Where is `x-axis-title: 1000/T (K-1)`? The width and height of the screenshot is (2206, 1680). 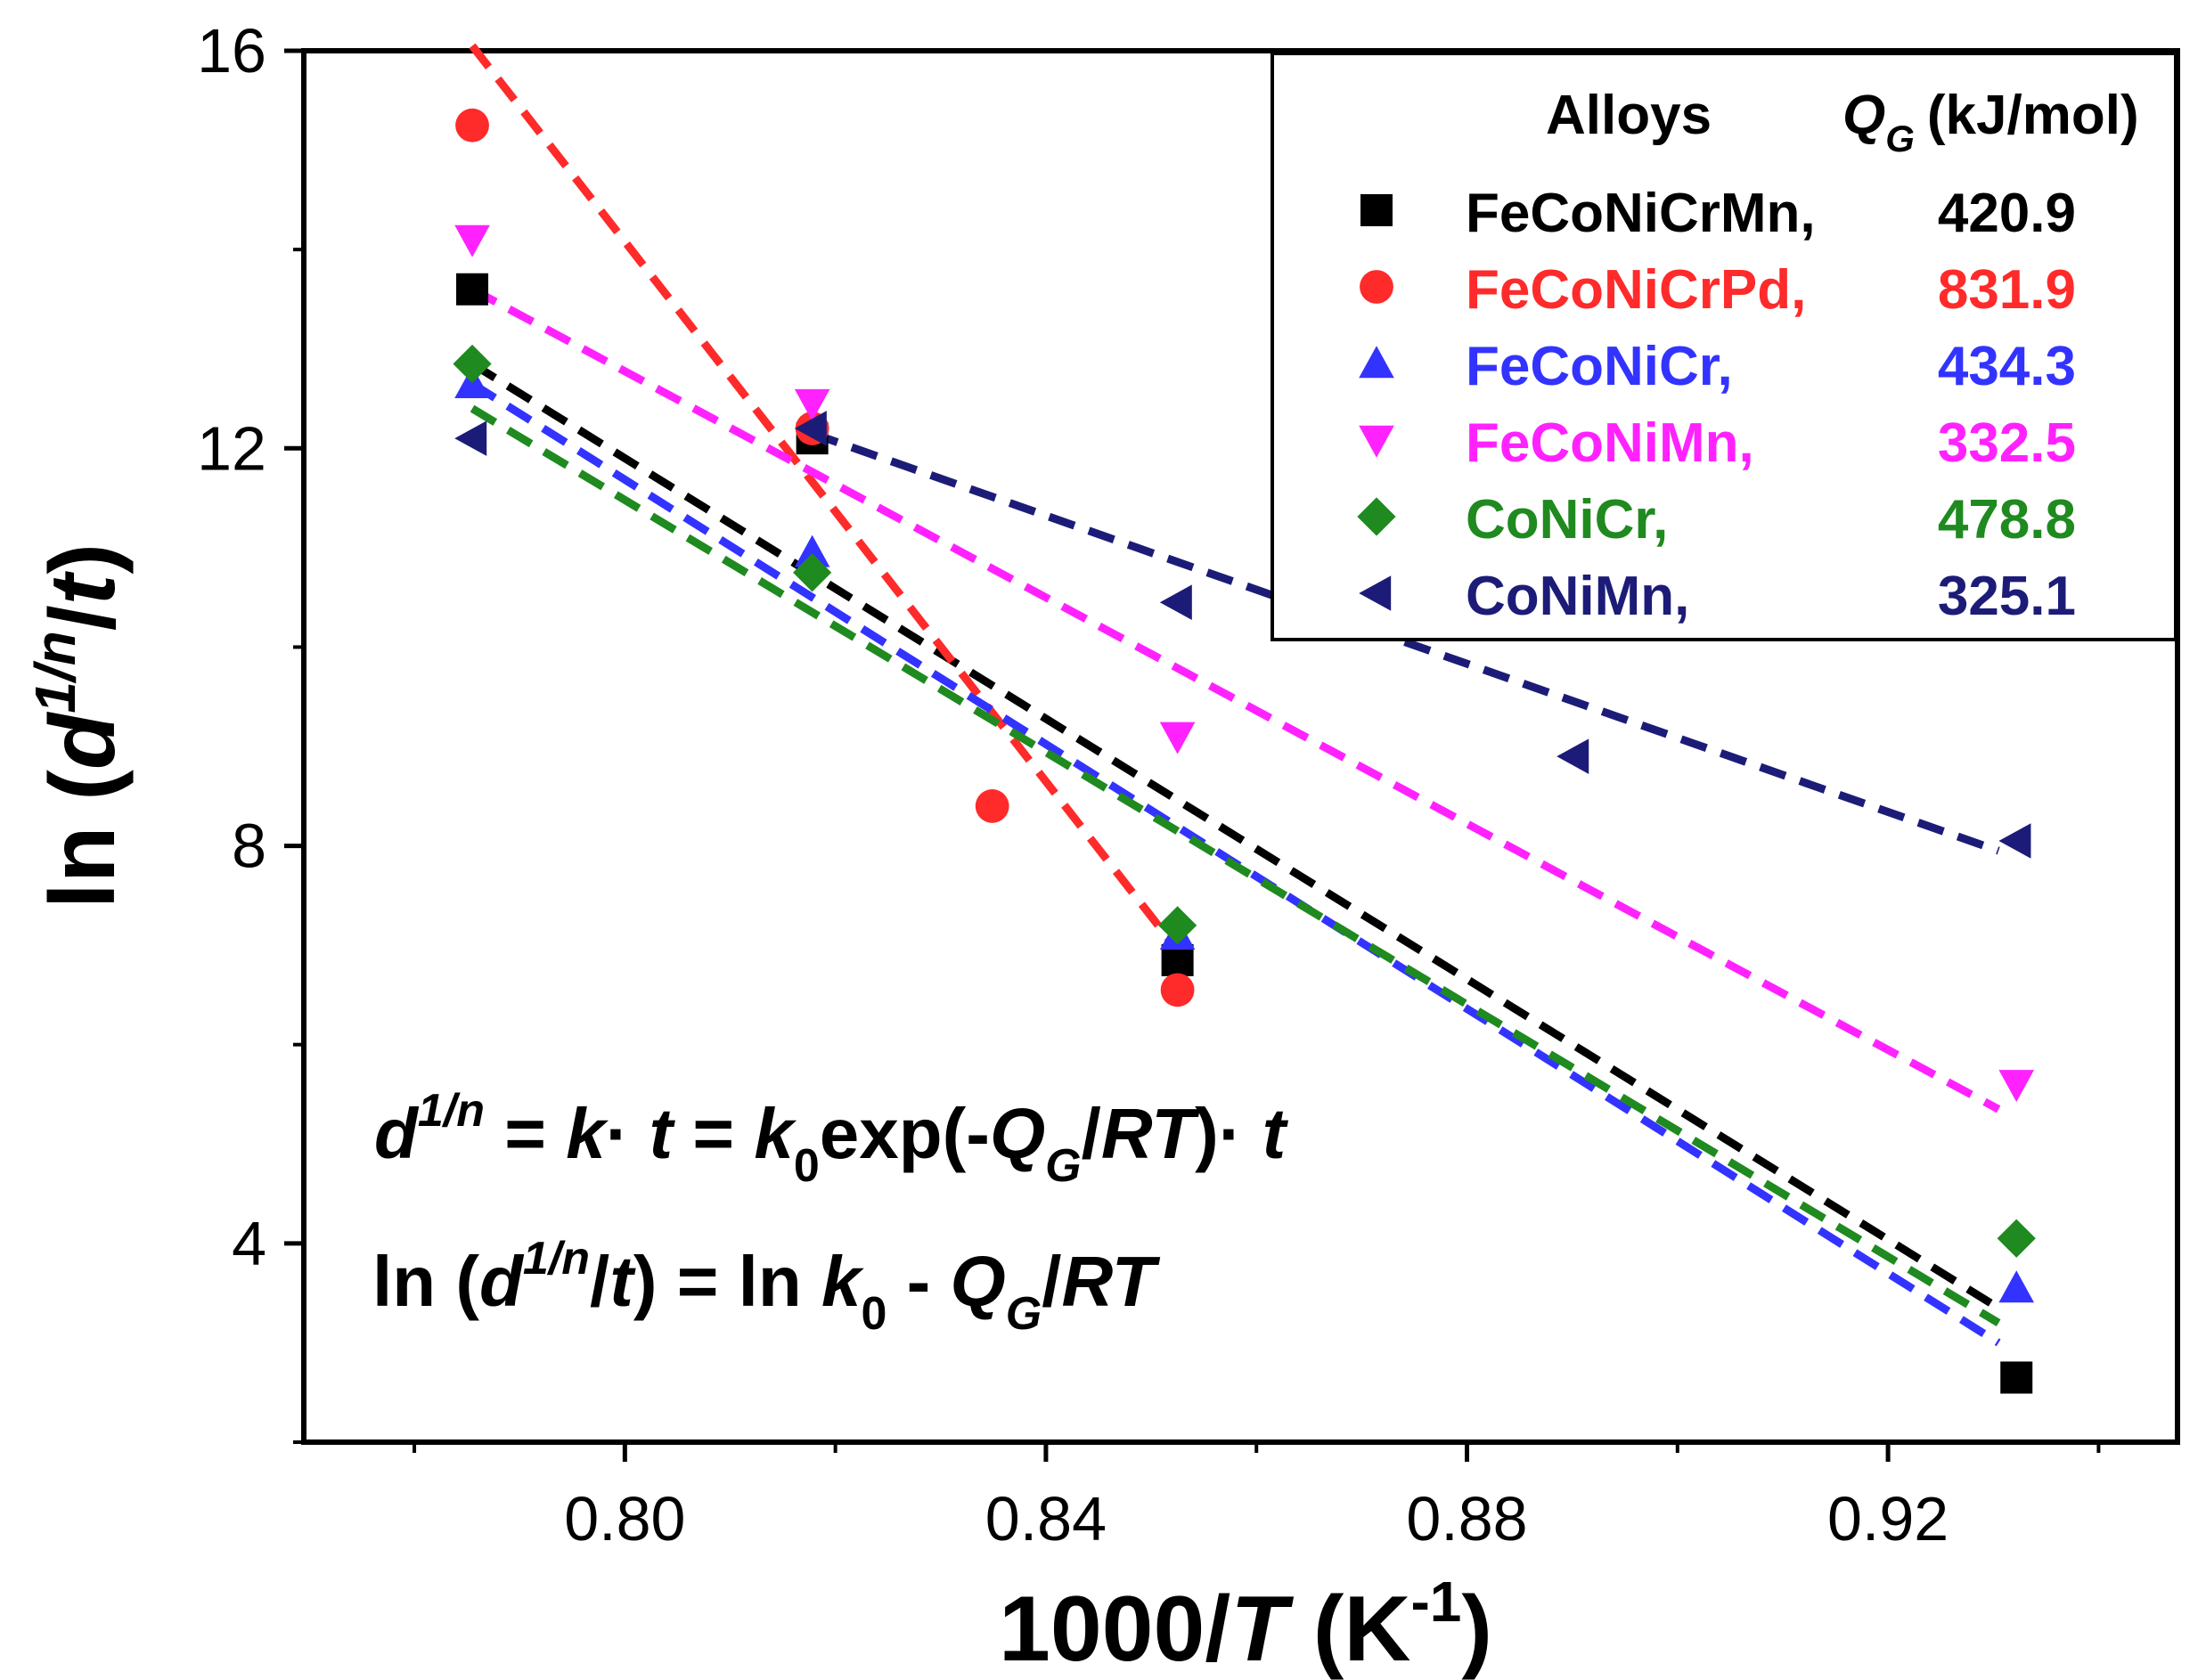 x-axis-title: 1000/T (K-1) is located at coordinates (1245, 1625).